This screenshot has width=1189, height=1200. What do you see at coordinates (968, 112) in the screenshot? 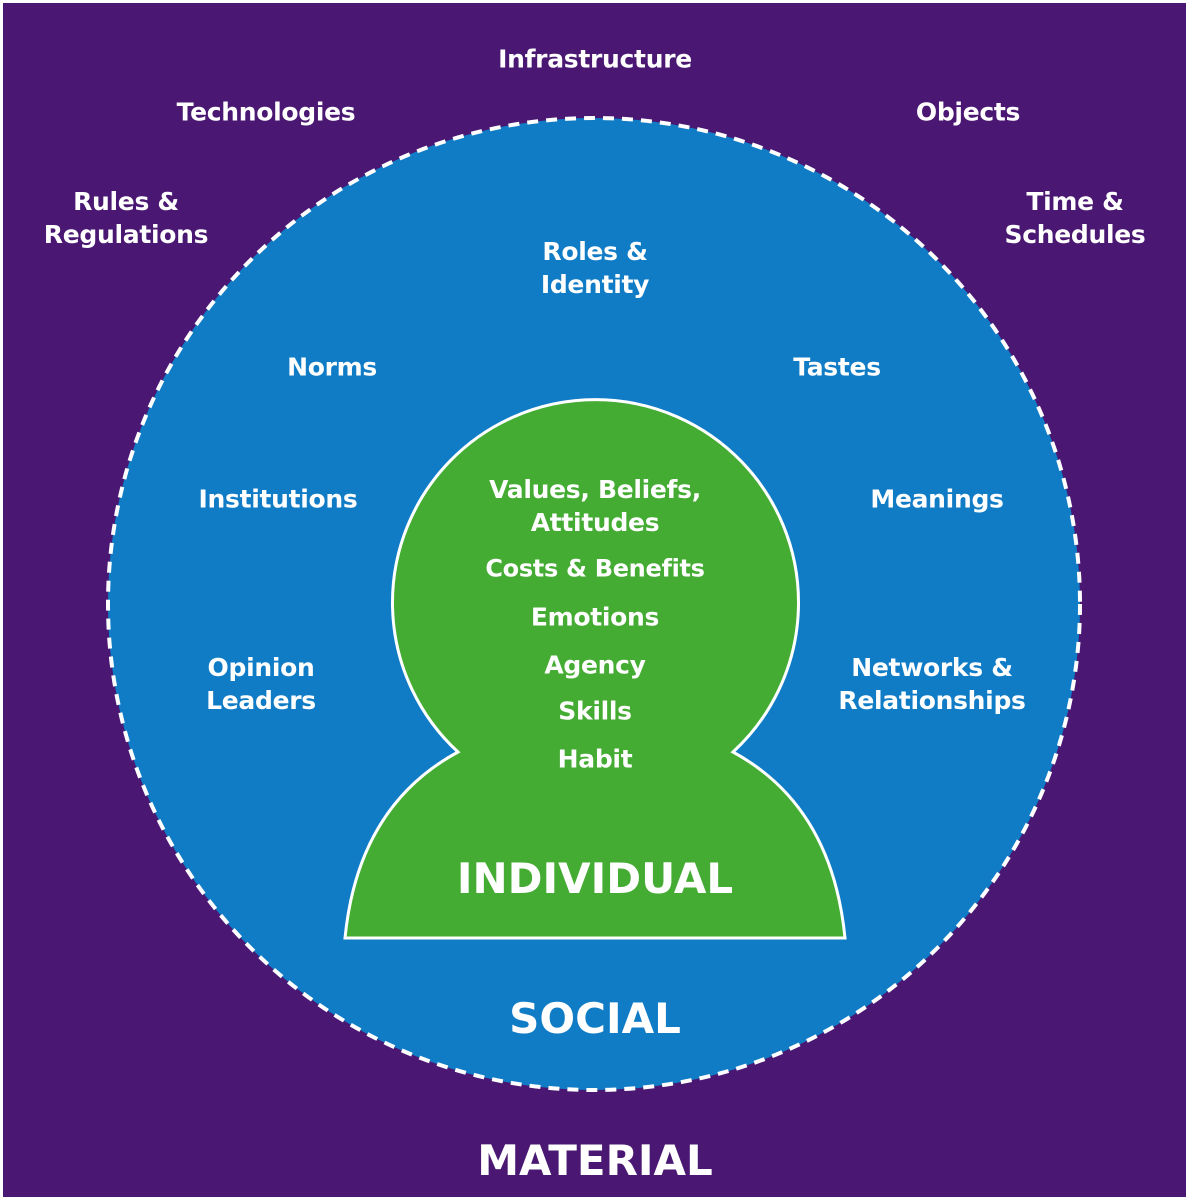
I see `label-objects: Objects` at bounding box center [968, 112].